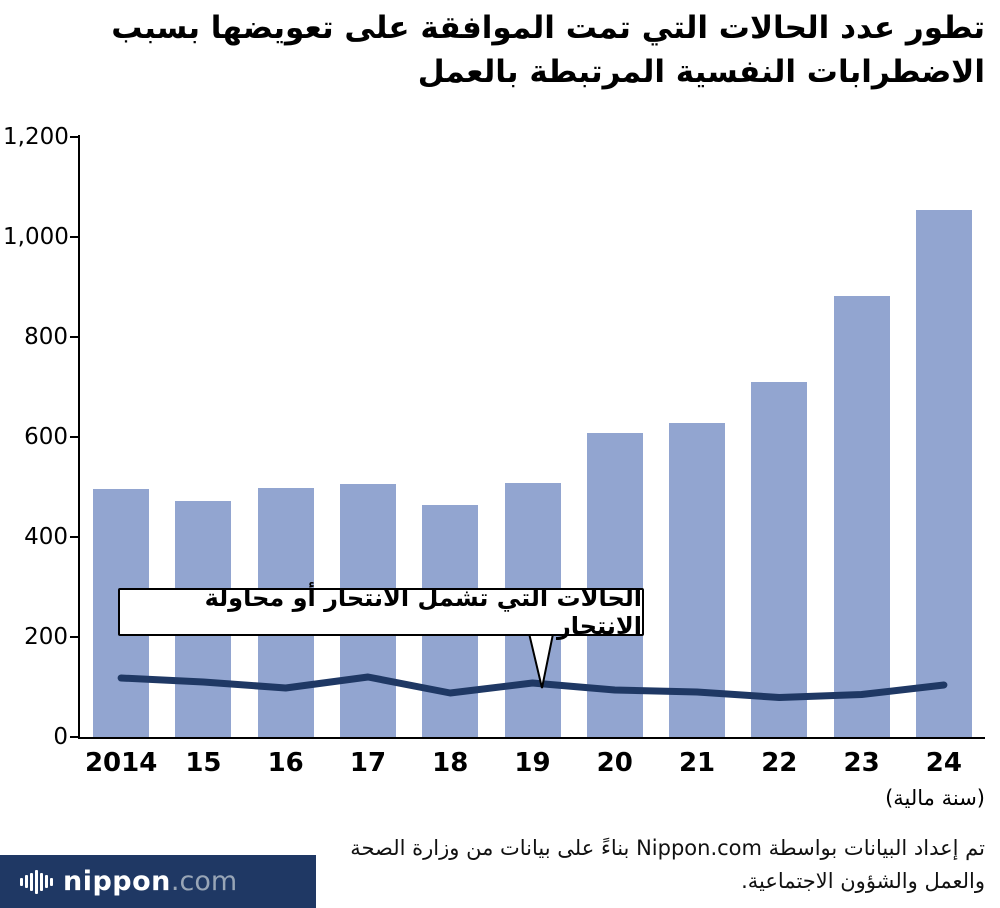 This screenshot has height=908, width=1000. I want to click on y-tick-label-0: 0, so click(60, 737).